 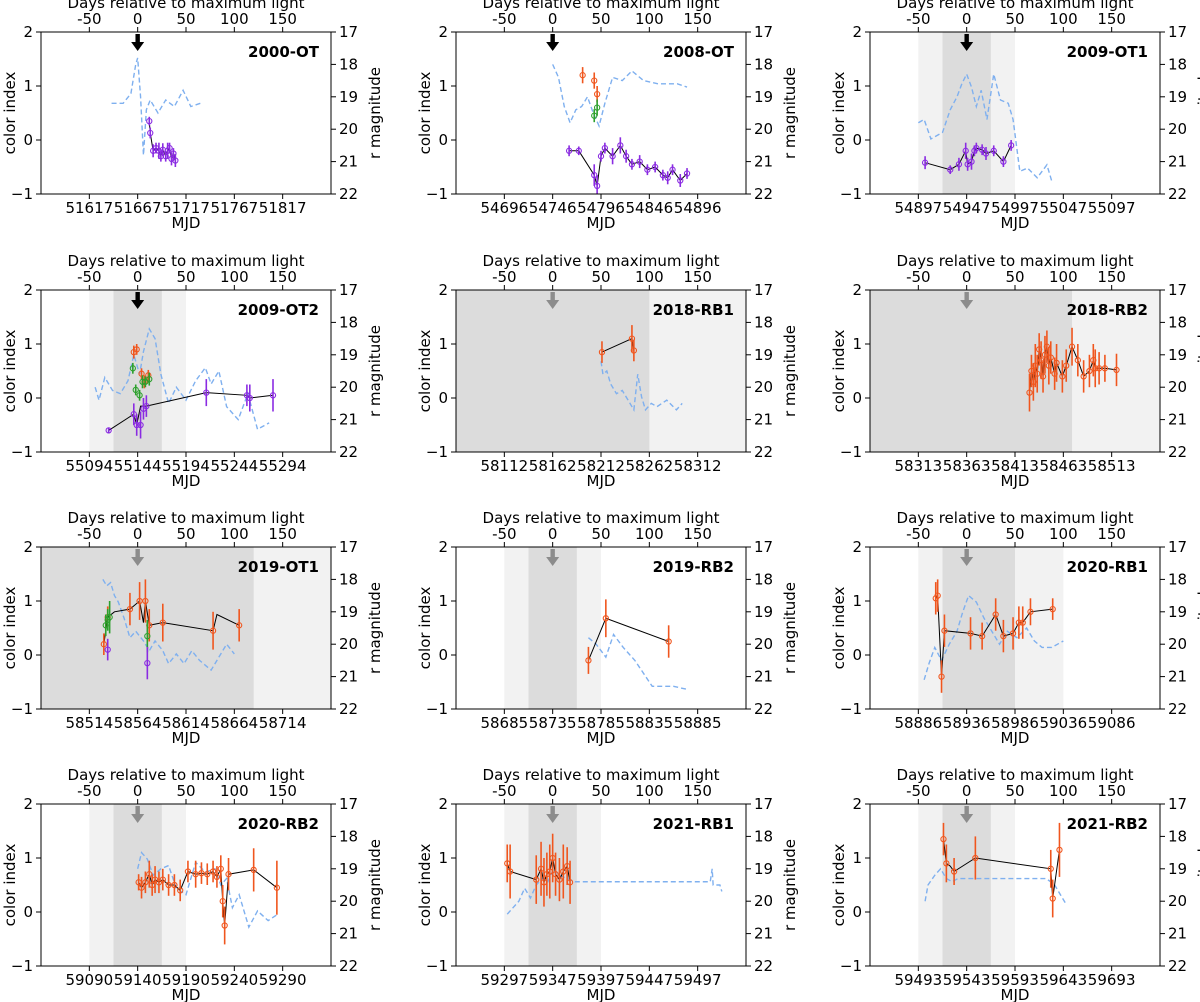 What do you see at coordinates (1015, 723) in the screenshot?
I see `x-tick-label: 58986` at bounding box center [1015, 723].